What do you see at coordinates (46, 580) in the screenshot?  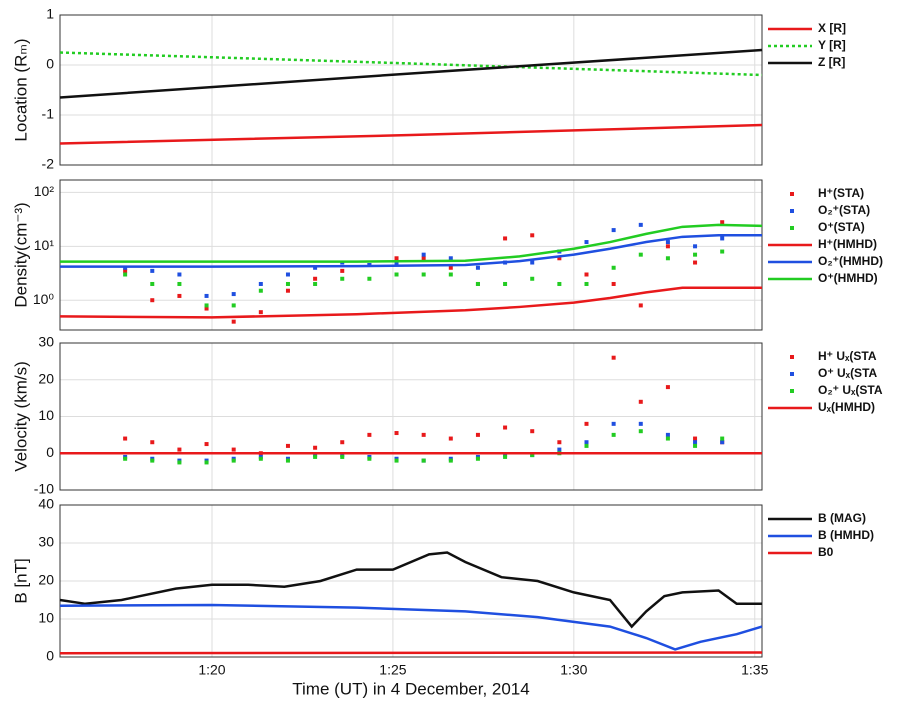 I see `y-tick-label: 20` at bounding box center [46, 580].